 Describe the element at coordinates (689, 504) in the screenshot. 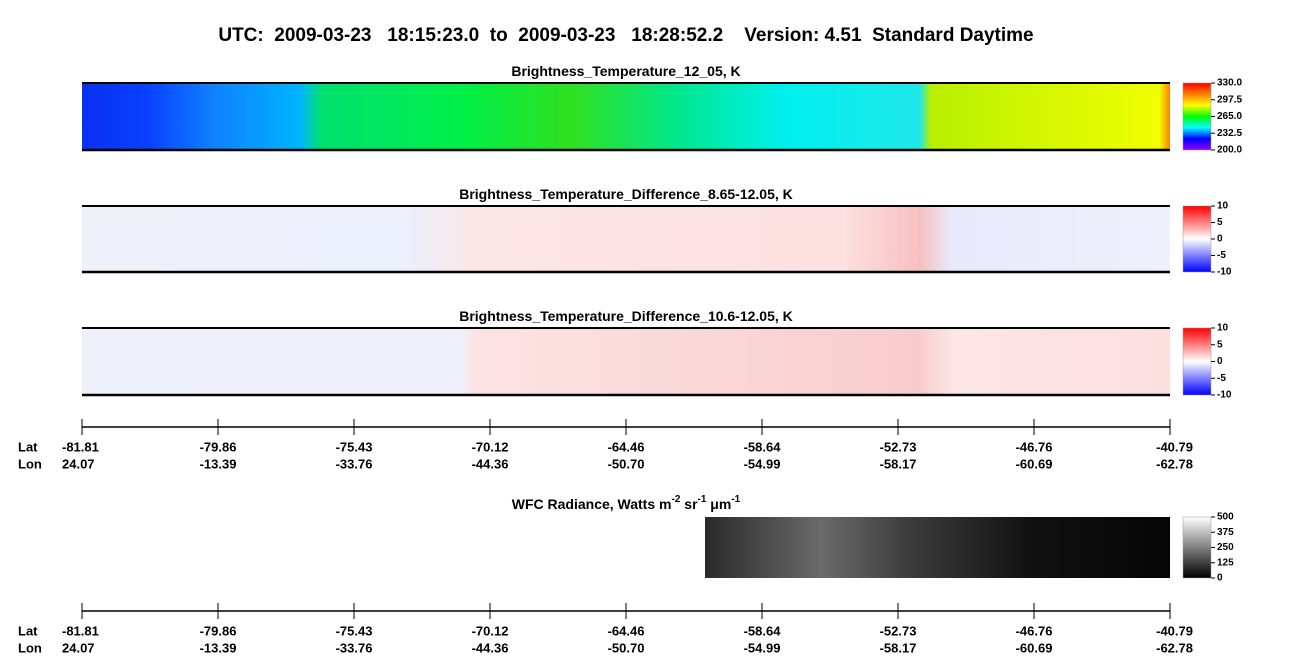

I see `title-part: sr` at that location.